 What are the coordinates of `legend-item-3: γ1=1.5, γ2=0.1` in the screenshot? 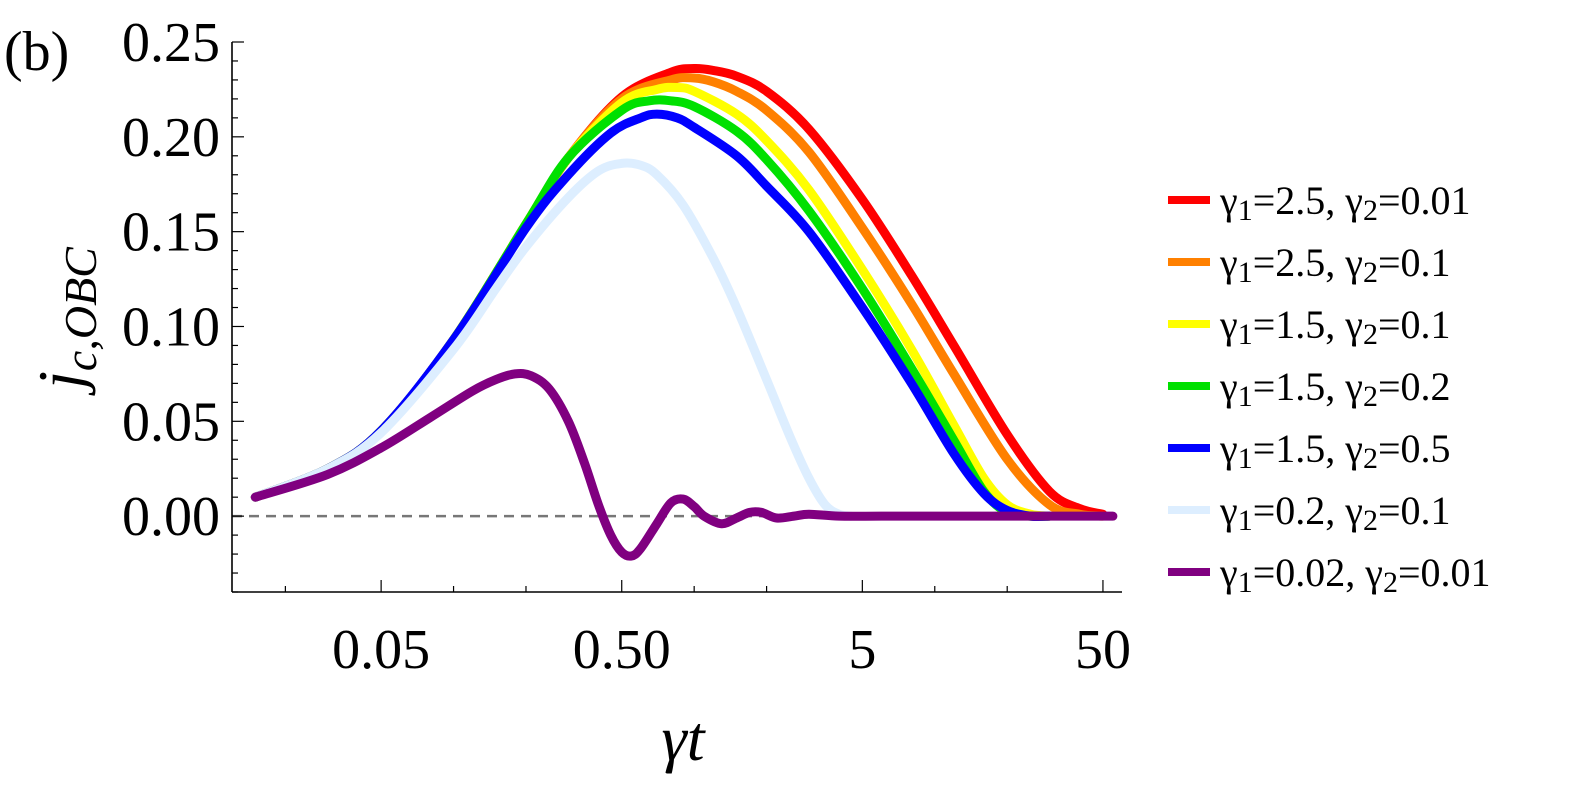 It's located at (1309, 326).